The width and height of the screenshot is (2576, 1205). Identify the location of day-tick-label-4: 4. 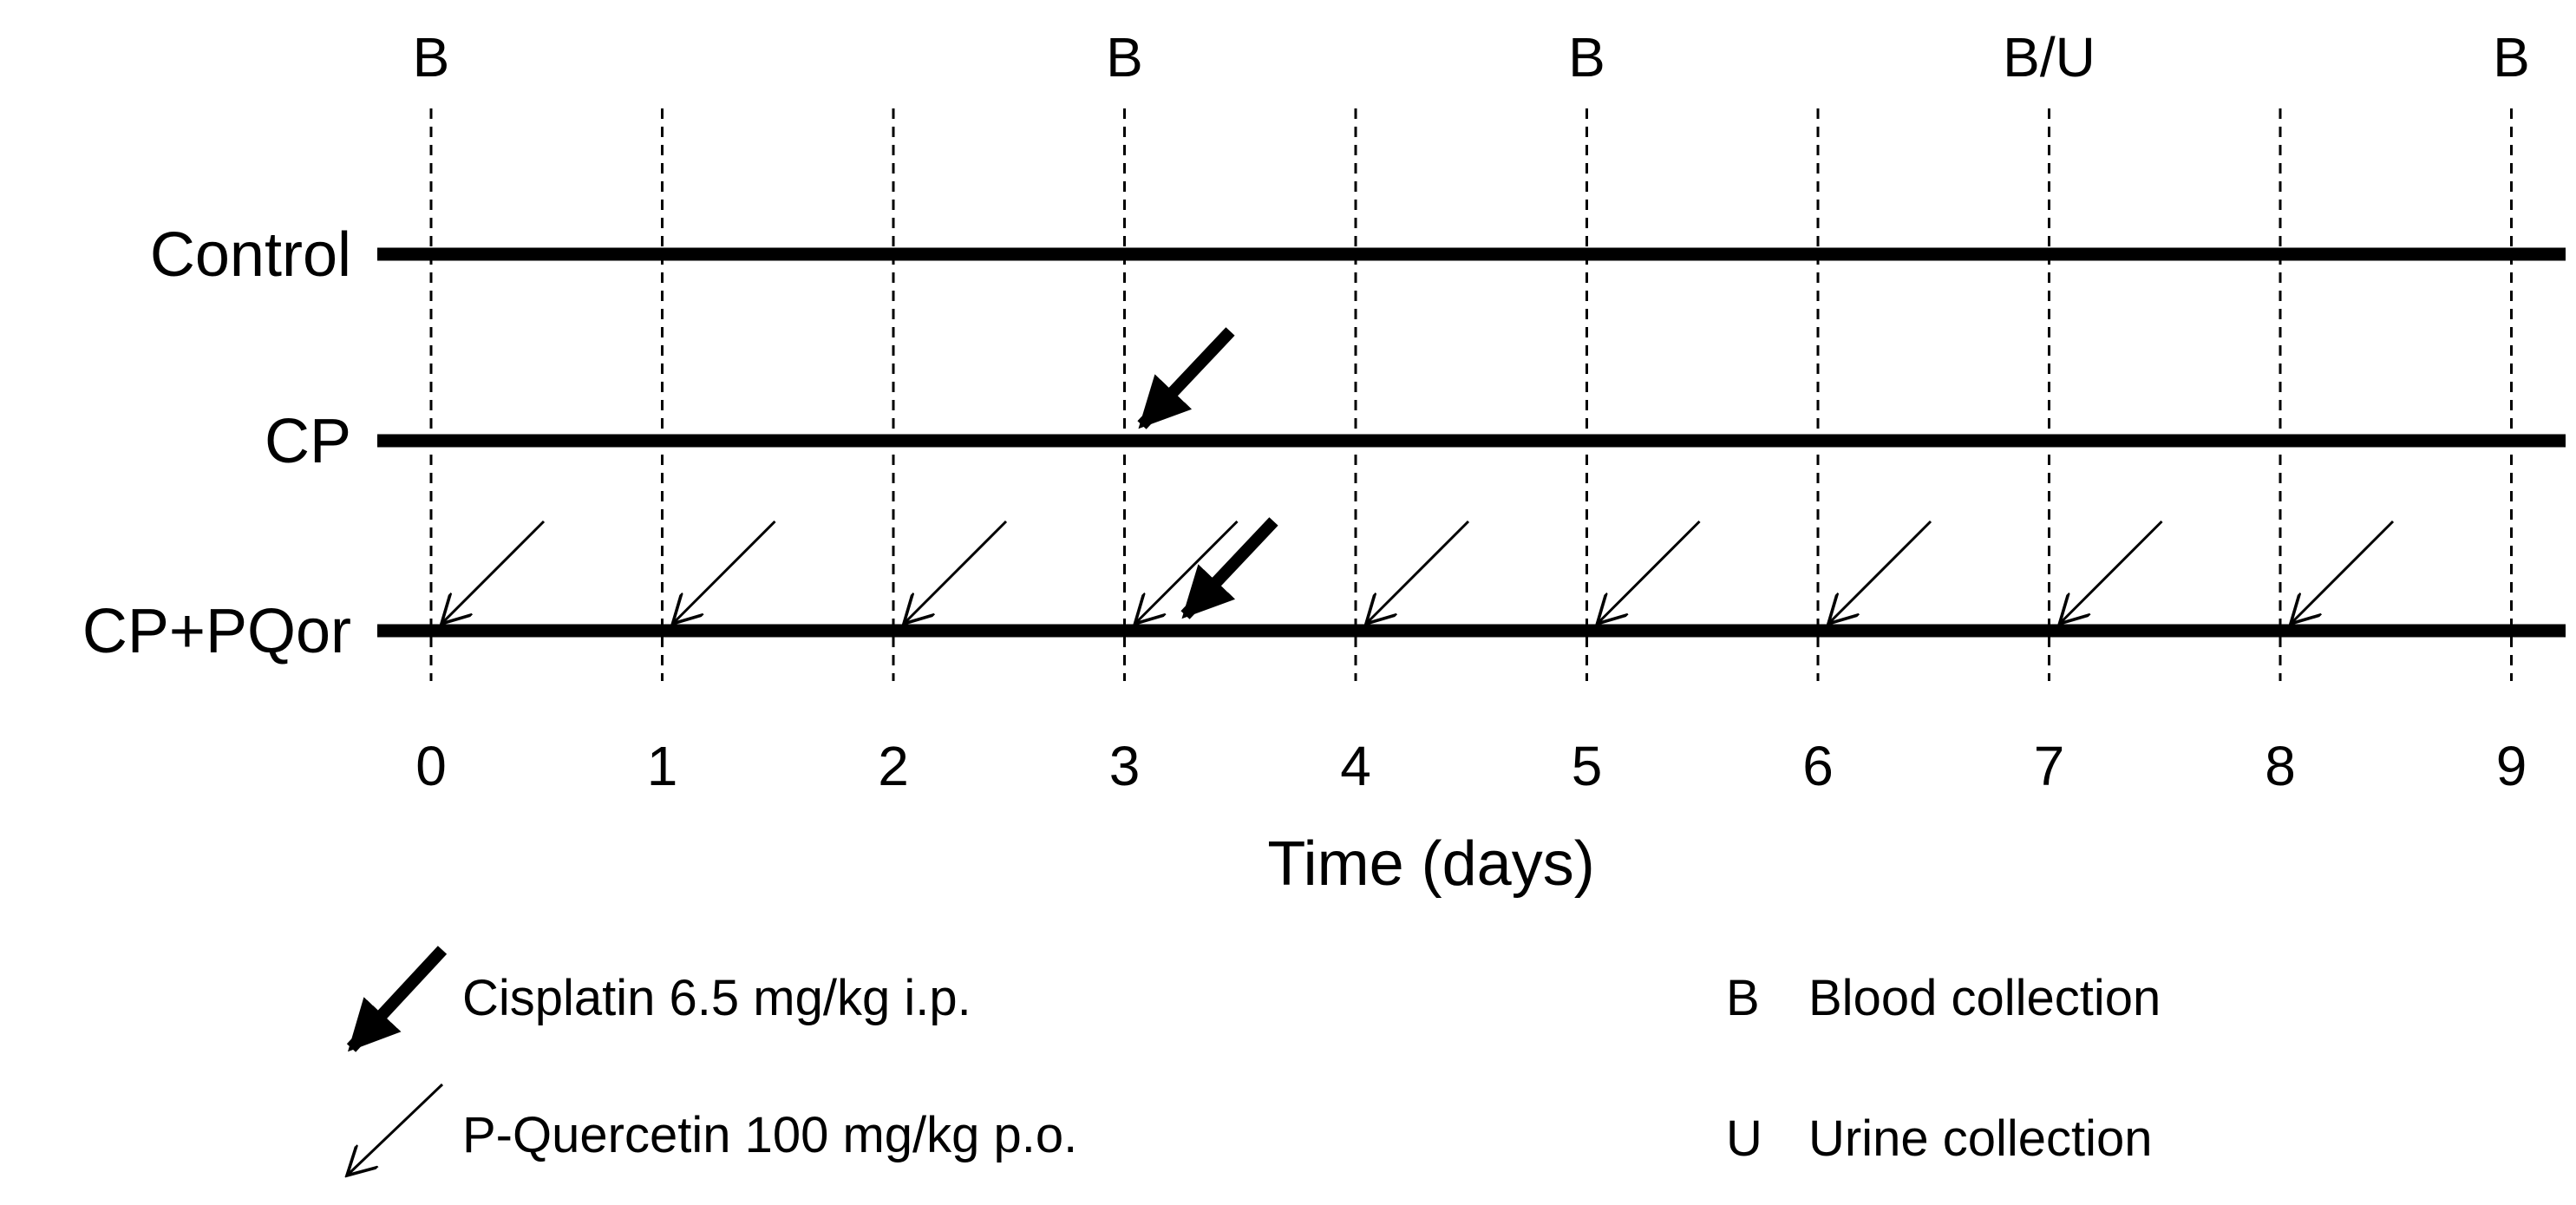
(1355, 766).